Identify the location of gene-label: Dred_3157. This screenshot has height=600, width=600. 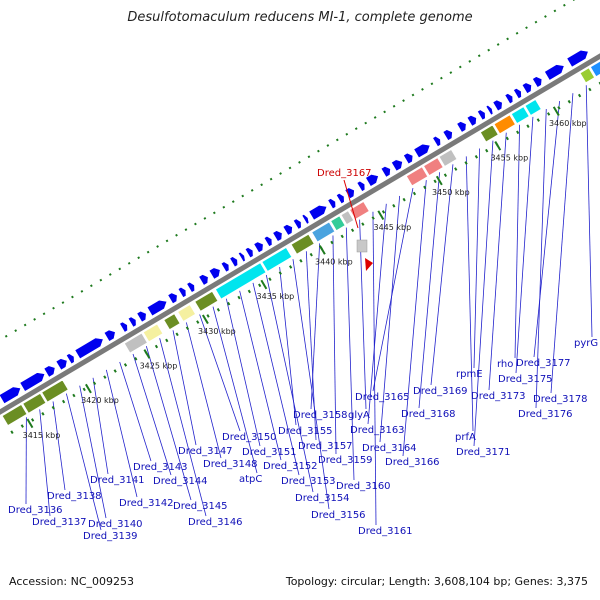
(325, 446).